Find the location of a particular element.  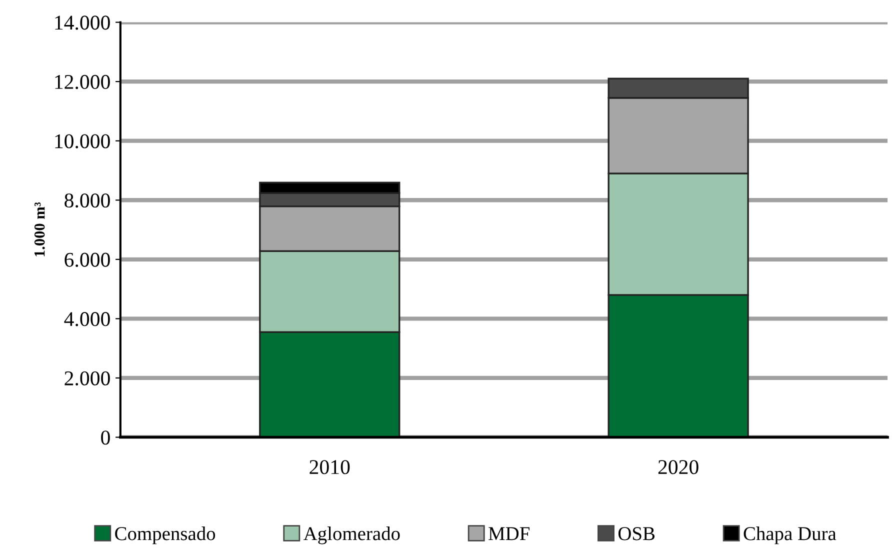

legend-label: MDF is located at coordinates (509, 533).